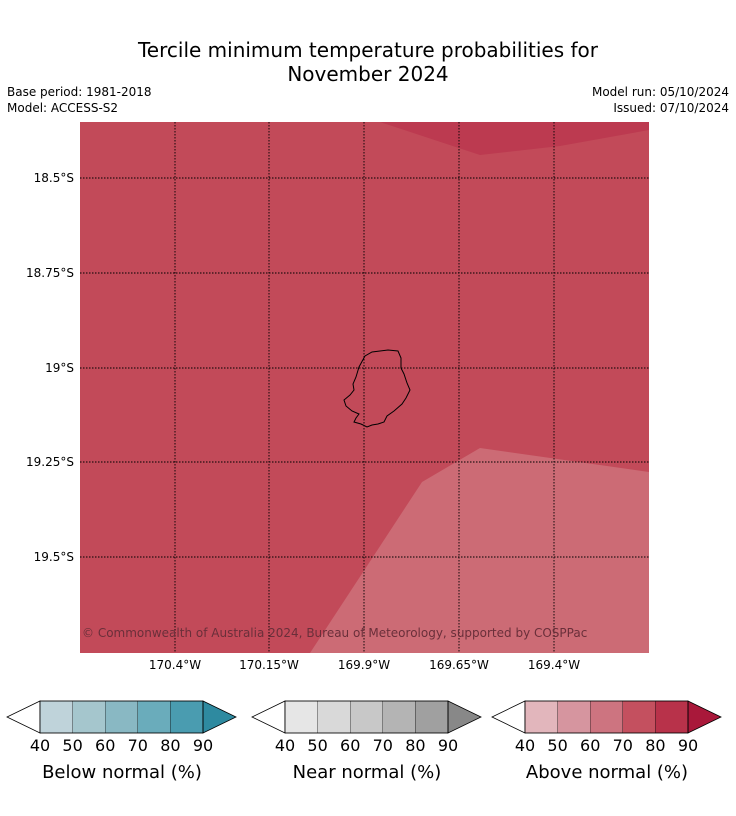  I want to click on colorbar-above-normal: 40 50 60 70 80 90 Above normal (%), so click(607, 741).